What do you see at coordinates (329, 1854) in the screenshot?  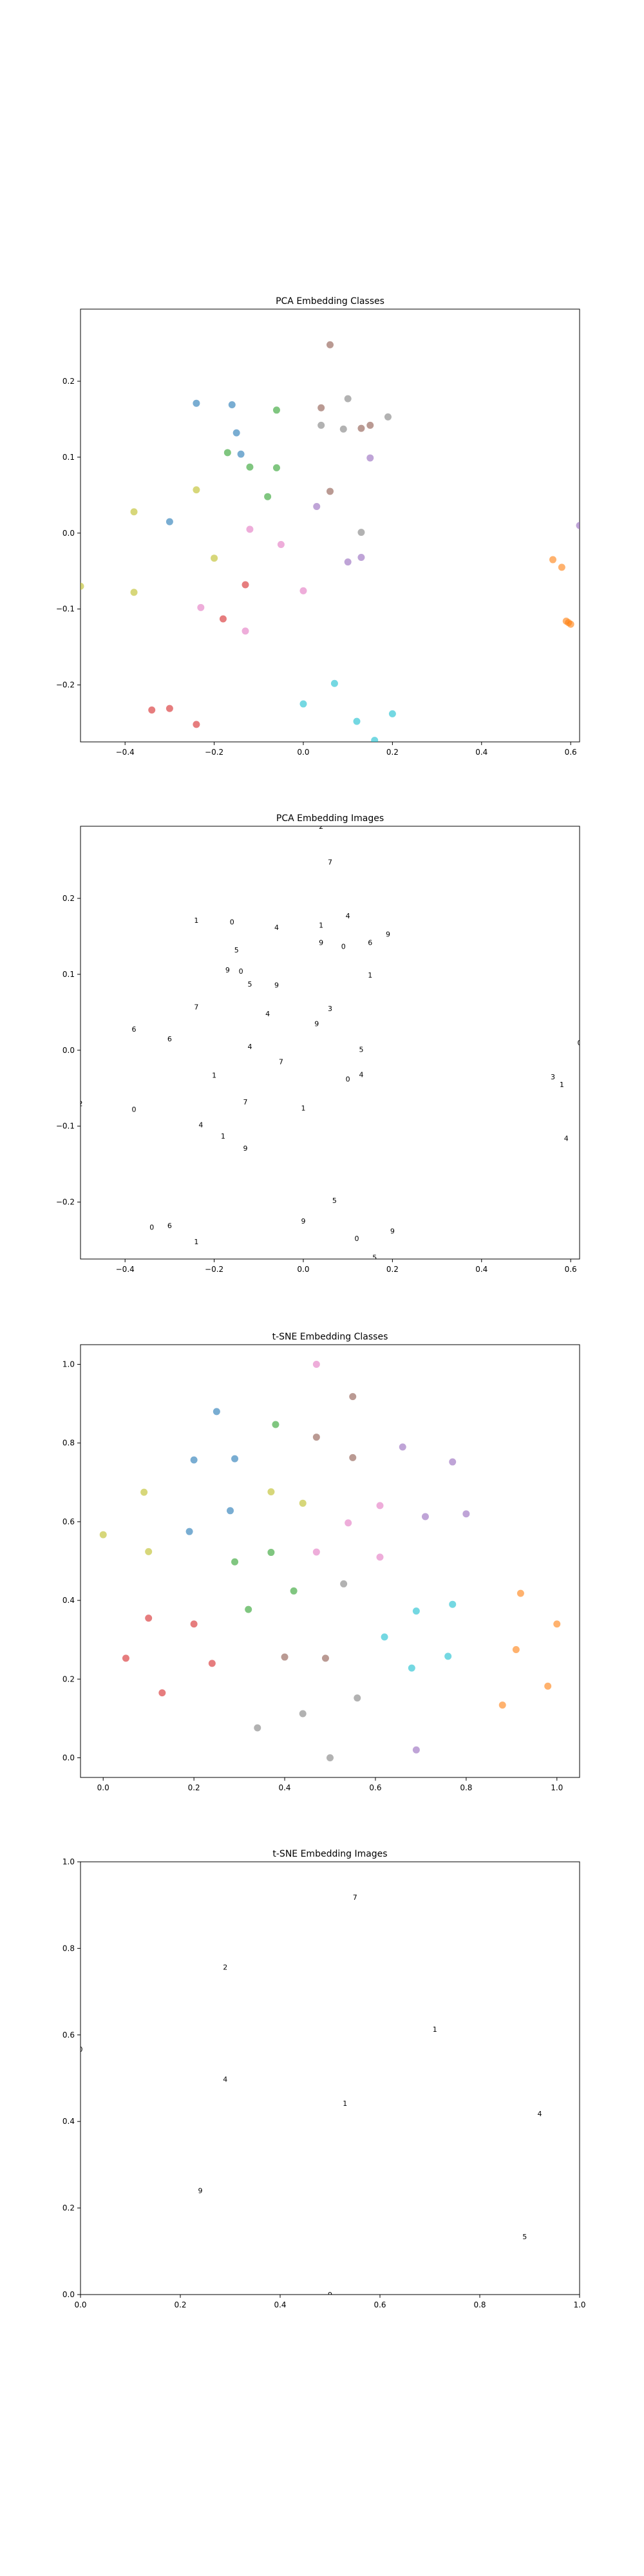 I see `panel-title: t-SNE Embedding Images` at bounding box center [329, 1854].